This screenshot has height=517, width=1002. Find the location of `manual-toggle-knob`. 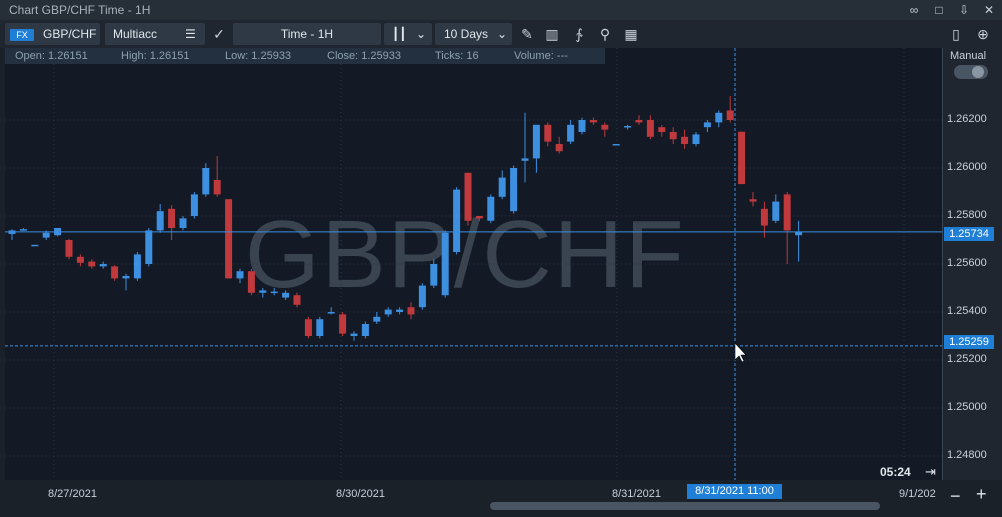

manual-toggle-knob is located at coordinates (978, 72).